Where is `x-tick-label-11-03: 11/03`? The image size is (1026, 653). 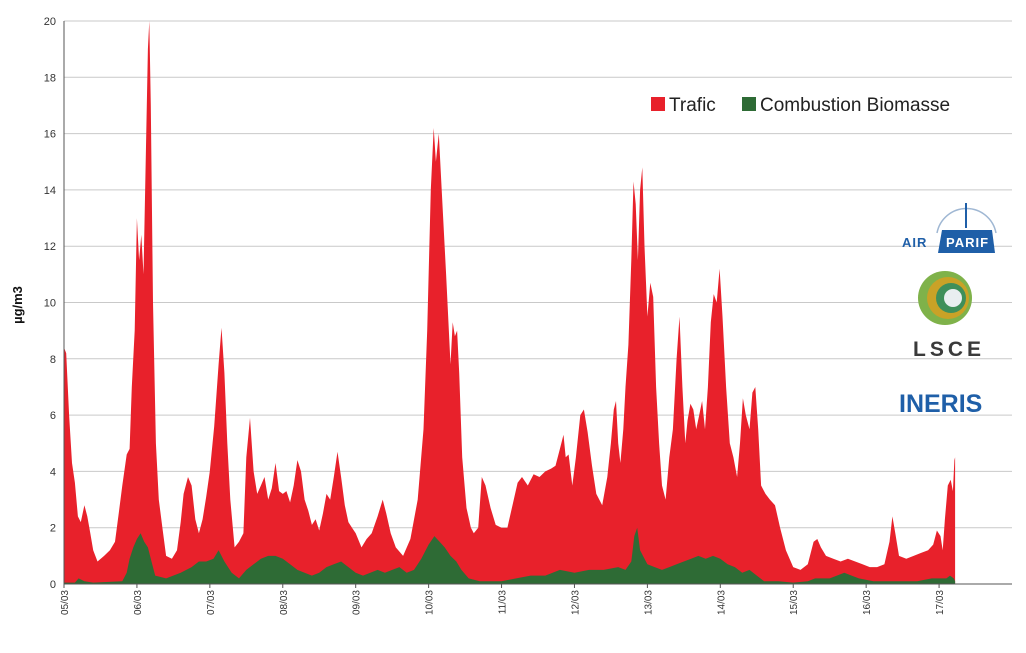
x-tick-label-11-03: 11/03 is located at coordinates (503, 602).